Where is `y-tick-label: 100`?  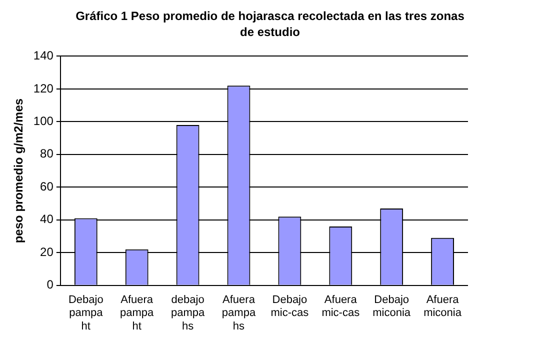 y-tick-label: 100 is located at coordinates (43, 121).